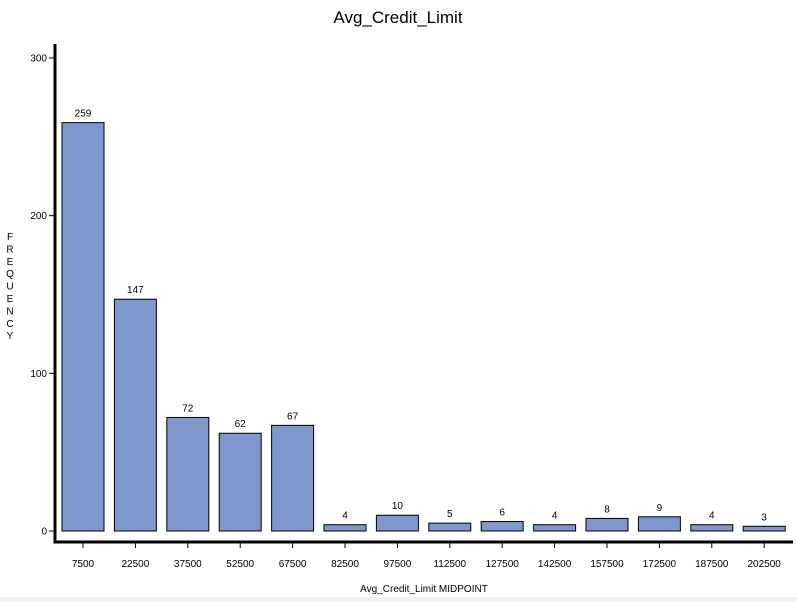 This screenshot has height=602, width=797. I want to click on data-label: 147, so click(135, 290).